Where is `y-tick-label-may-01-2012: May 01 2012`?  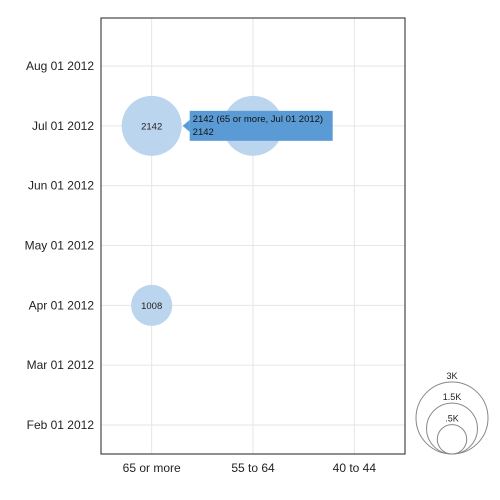
y-tick-label-may-01-2012: May 01 2012 is located at coordinates (60, 246).